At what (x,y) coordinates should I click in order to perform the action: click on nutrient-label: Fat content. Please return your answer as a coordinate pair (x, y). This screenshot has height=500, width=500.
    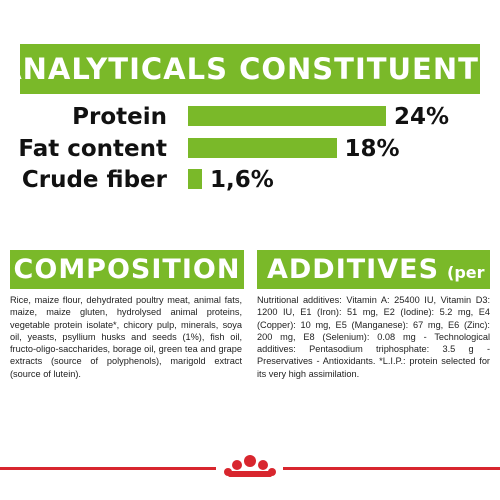
    Looking at the image, I should click on (92, 149).